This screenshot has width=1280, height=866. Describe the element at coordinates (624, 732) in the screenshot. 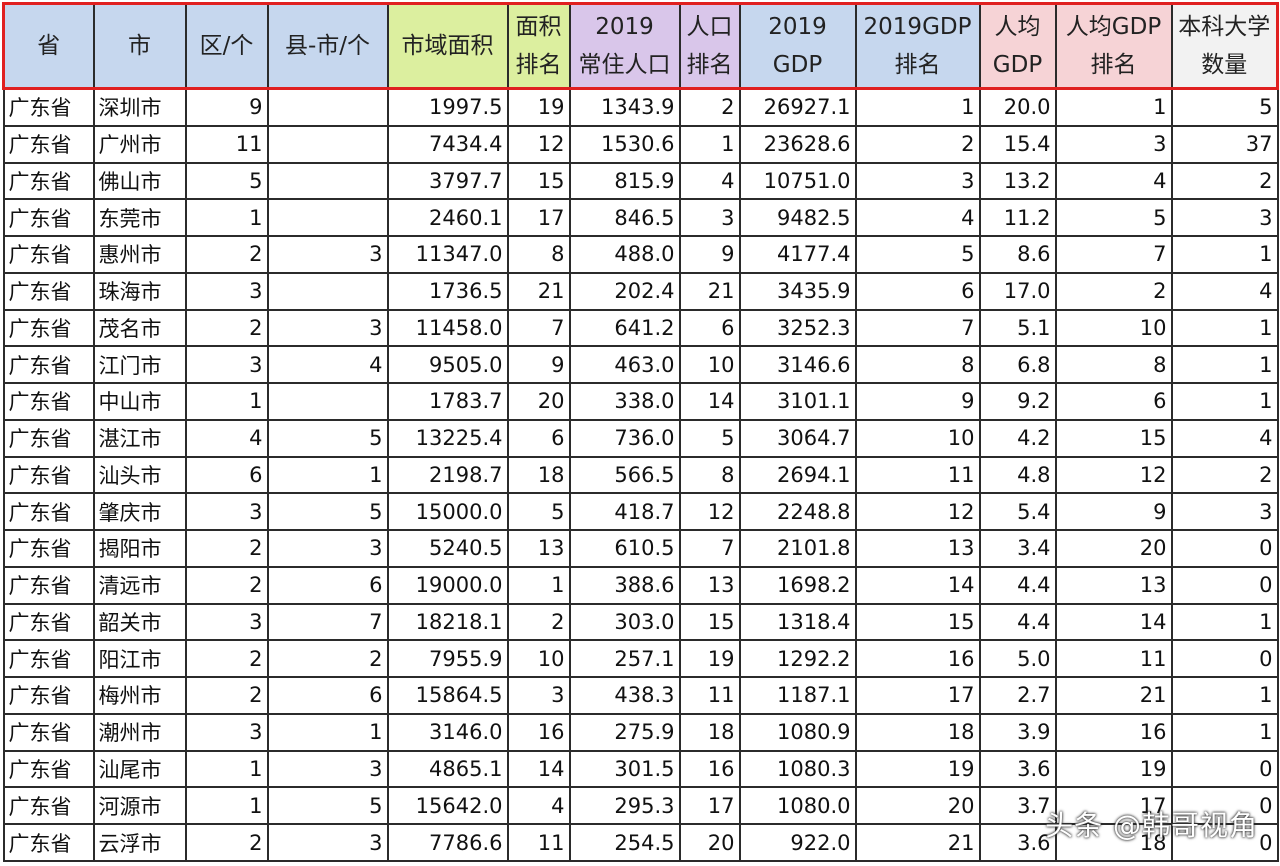

I see `cell-population: 275.9` at that location.